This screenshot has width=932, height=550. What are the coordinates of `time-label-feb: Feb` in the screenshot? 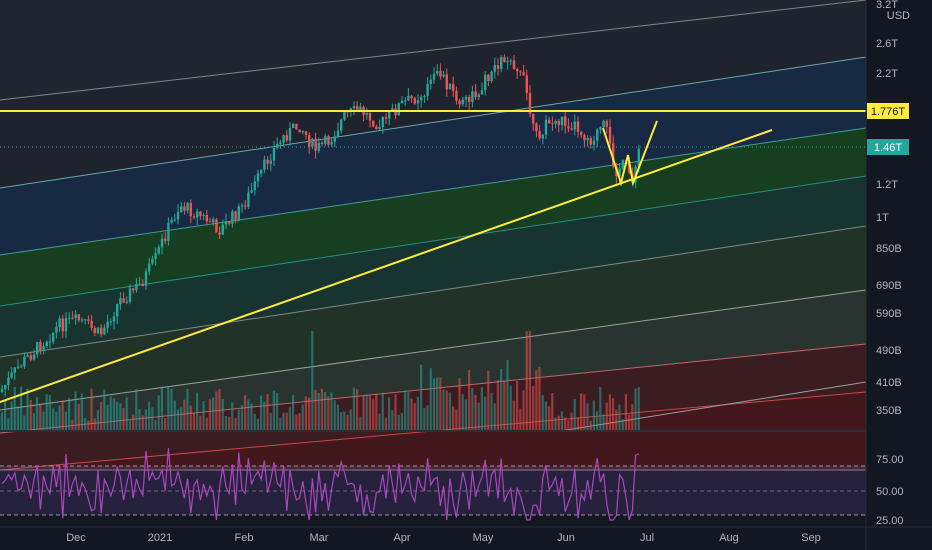 It's located at (244, 538).